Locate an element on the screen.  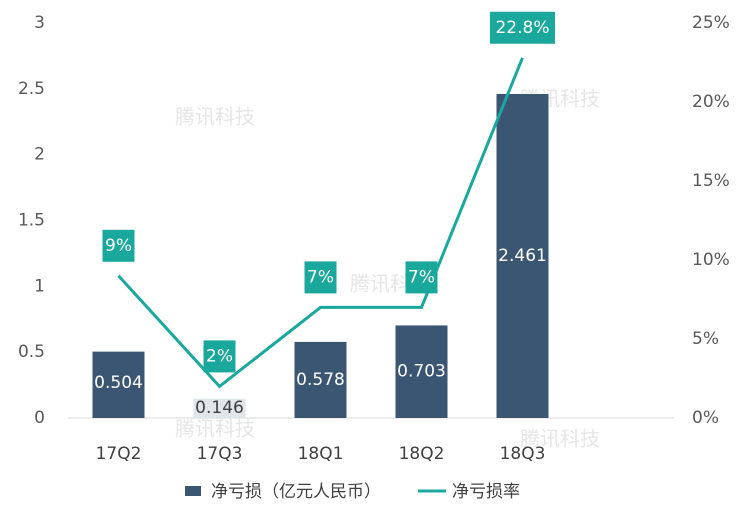
y-tick-label: 0 is located at coordinates (39, 418).